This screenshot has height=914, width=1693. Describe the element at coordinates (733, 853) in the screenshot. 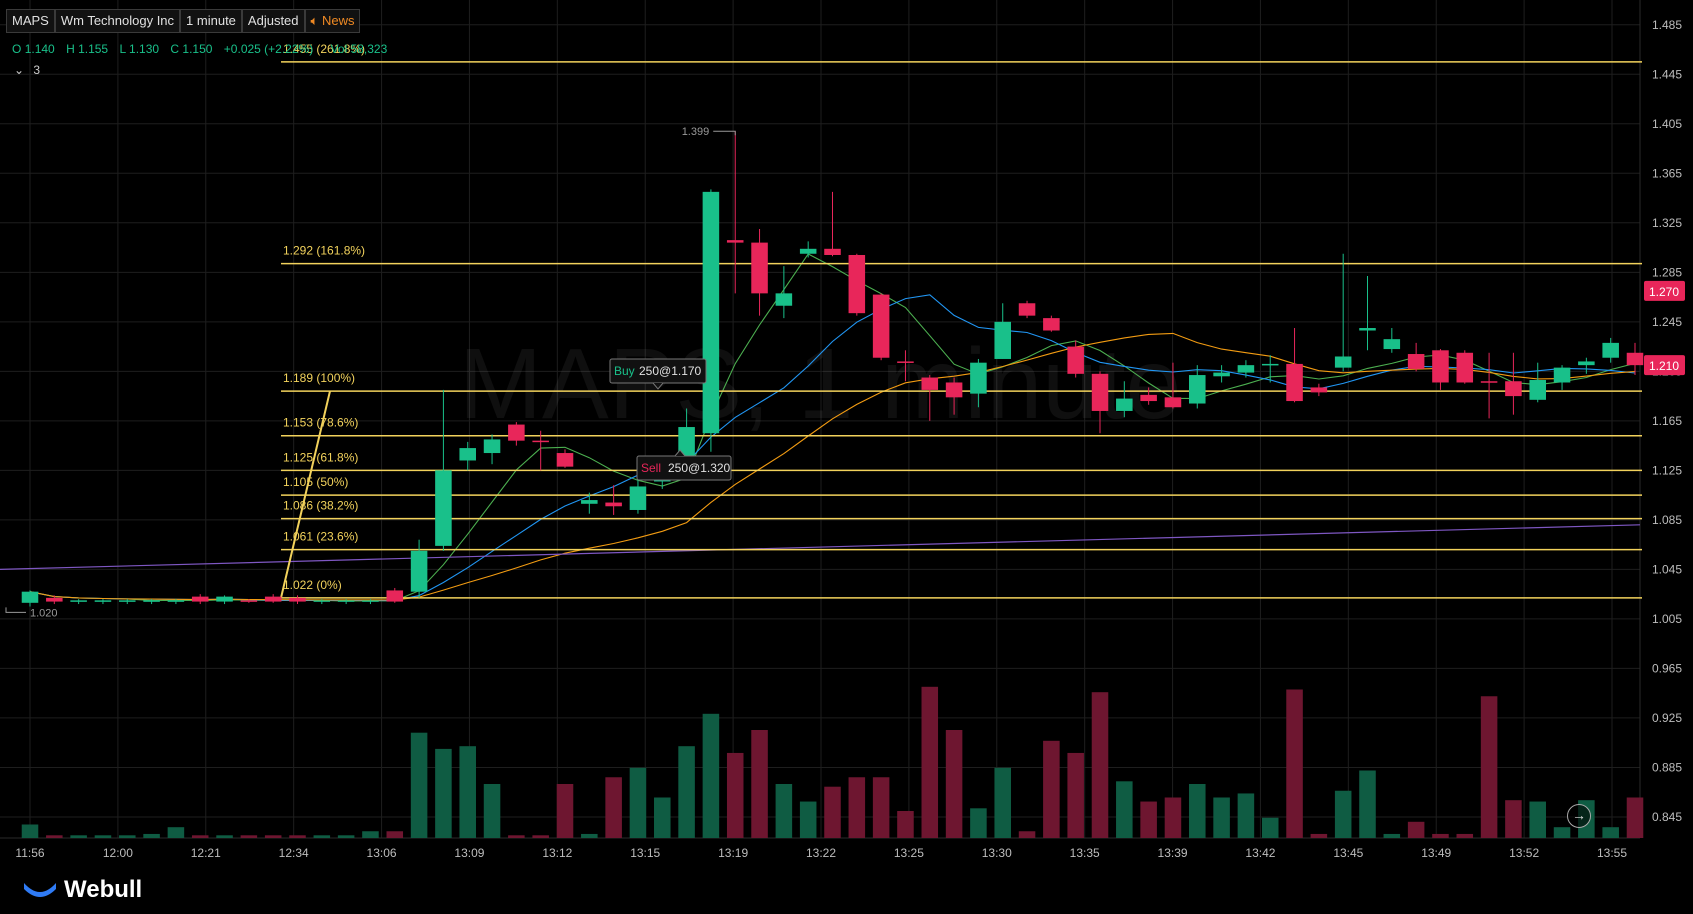

I see `time-tick-8: 13:19` at that location.